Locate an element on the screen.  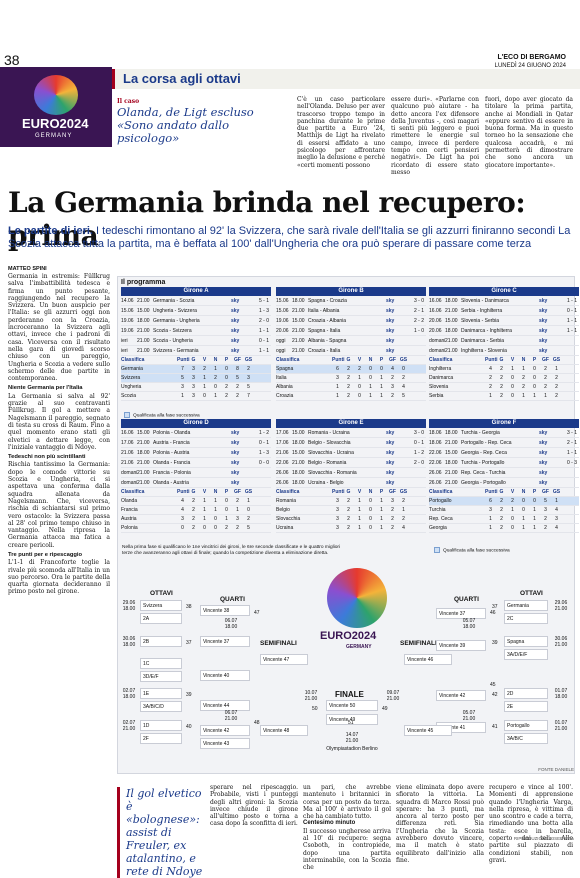
semifinal-date: 10.07 21.00 is located at coordinates (311, 696).